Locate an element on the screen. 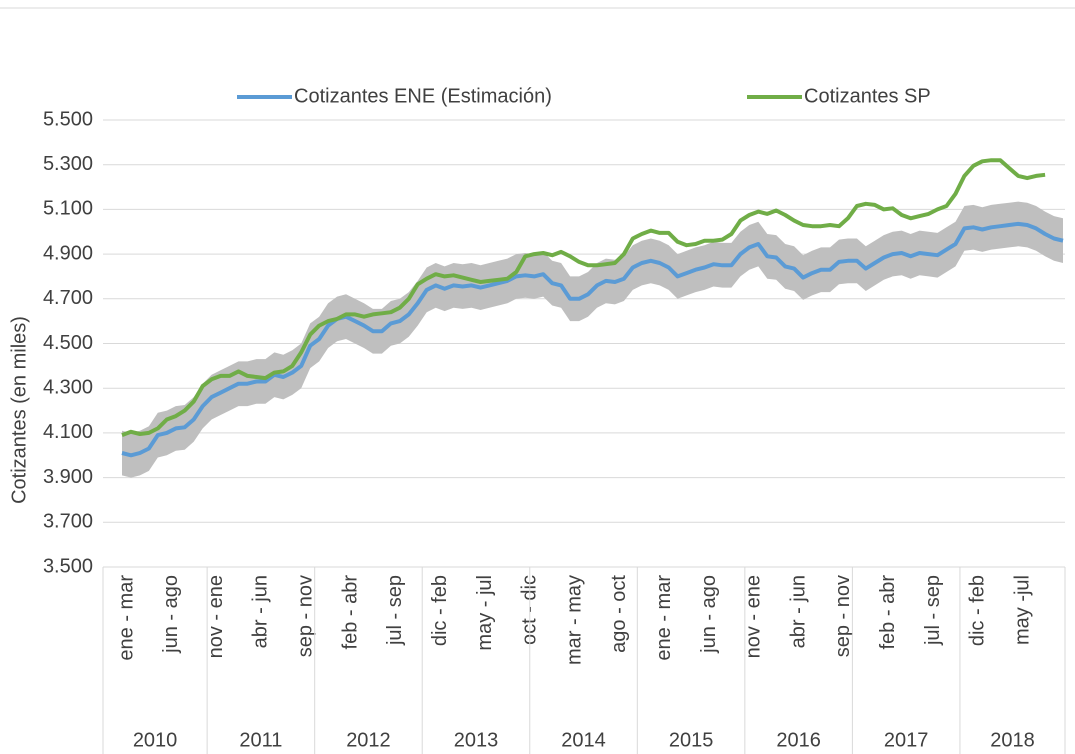 This screenshot has width=1075, height=754. y-tick-label: 5.500 is located at coordinates (68, 119).